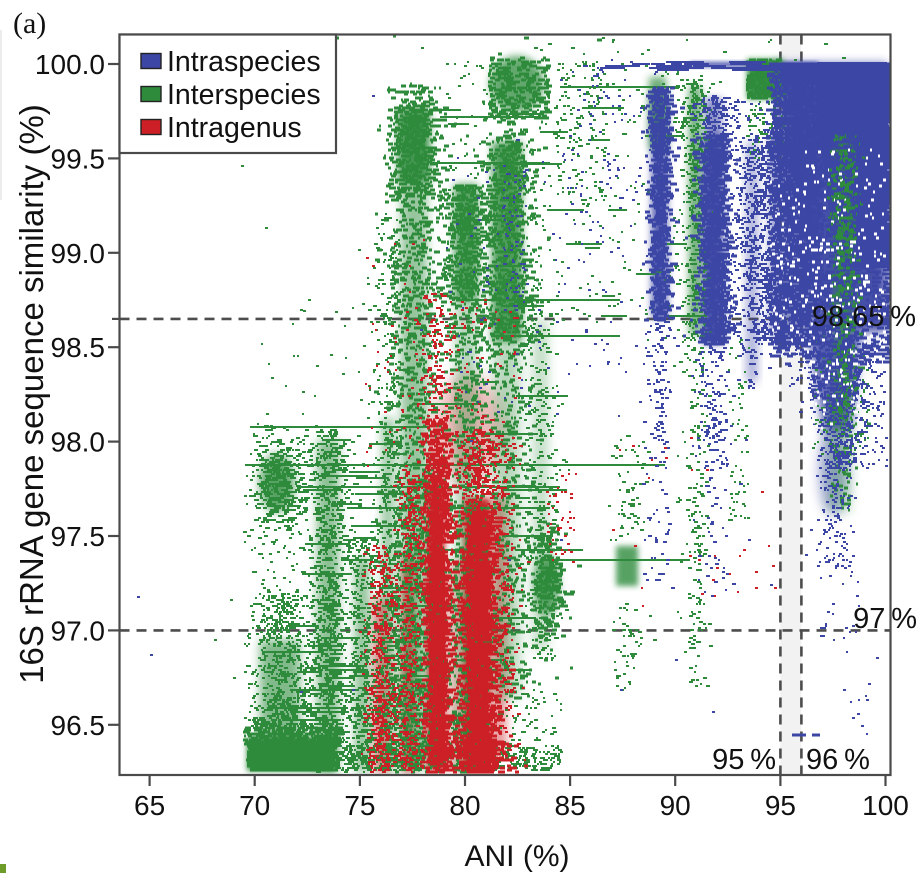 This screenshot has height=878, width=921. Describe the element at coordinates (675, 805) in the screenshot. I see `svg-text: 90` at that location.